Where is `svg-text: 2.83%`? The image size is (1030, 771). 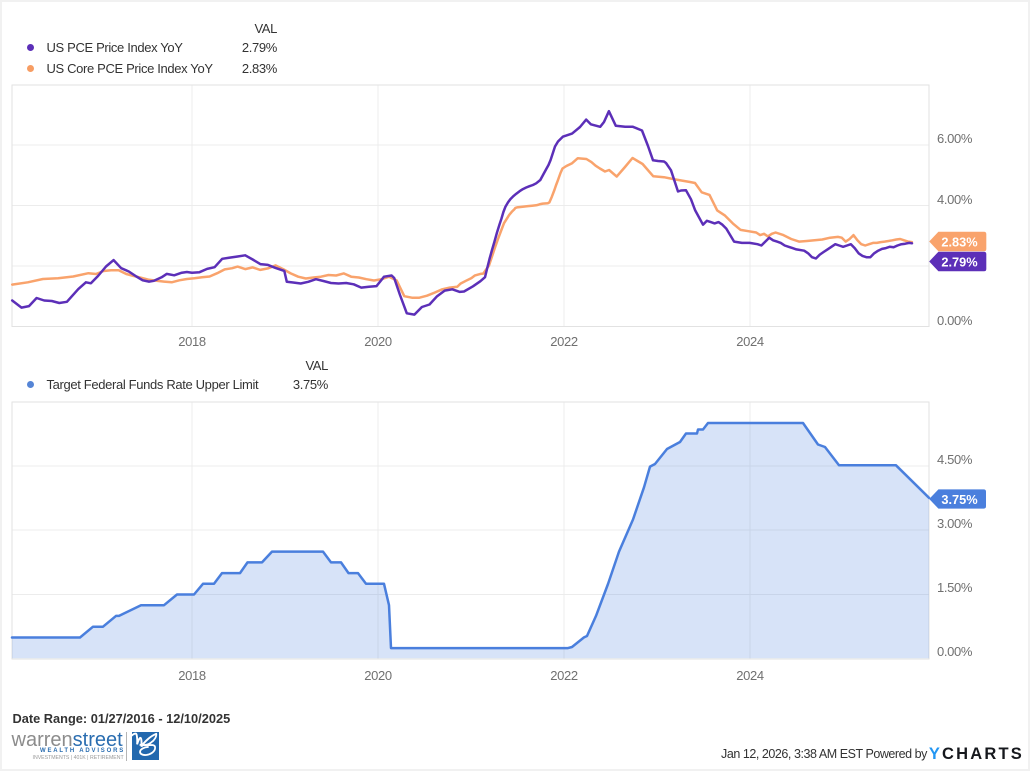 svg-text: 2.83% is located at coordinates (959, 241).